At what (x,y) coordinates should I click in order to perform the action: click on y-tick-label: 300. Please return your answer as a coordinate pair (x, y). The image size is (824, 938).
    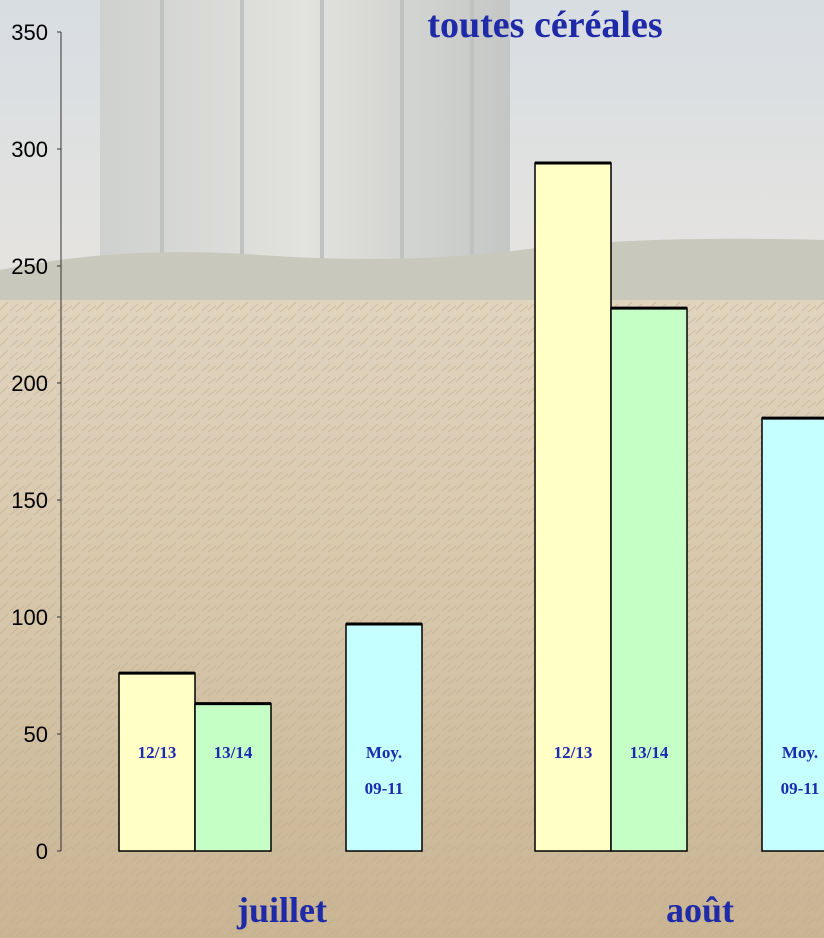
    Looking at the image, I should click on (29, 149).